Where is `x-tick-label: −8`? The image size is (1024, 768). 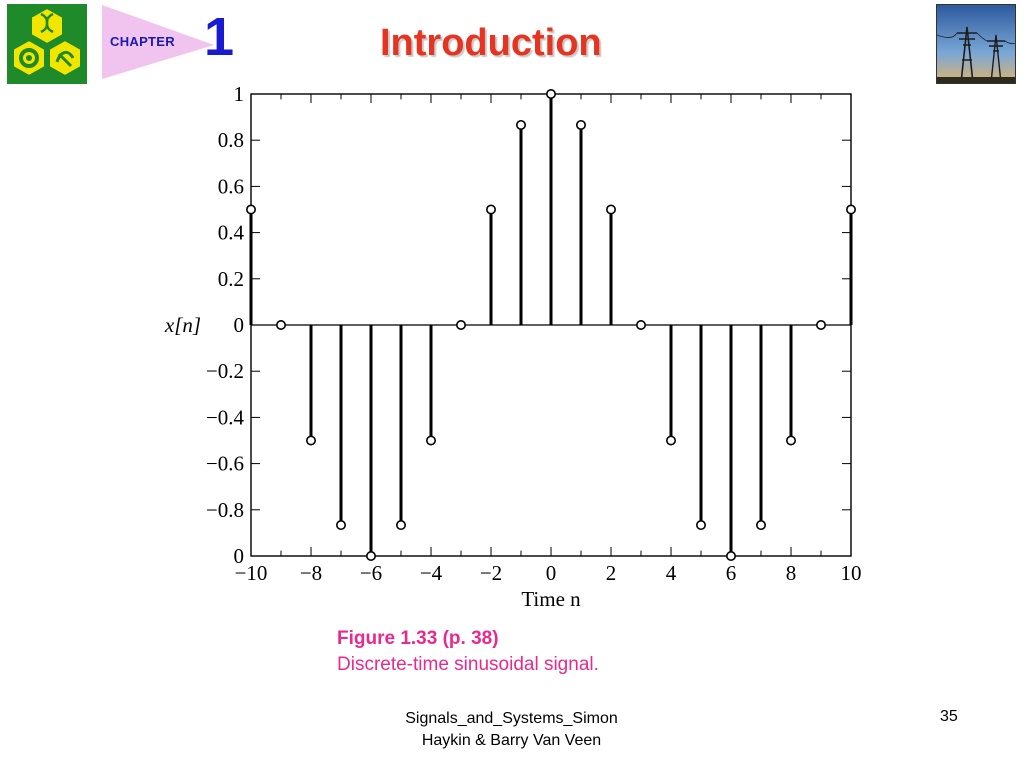
x-tick-label: −8 is located at coordinates (311, 573).